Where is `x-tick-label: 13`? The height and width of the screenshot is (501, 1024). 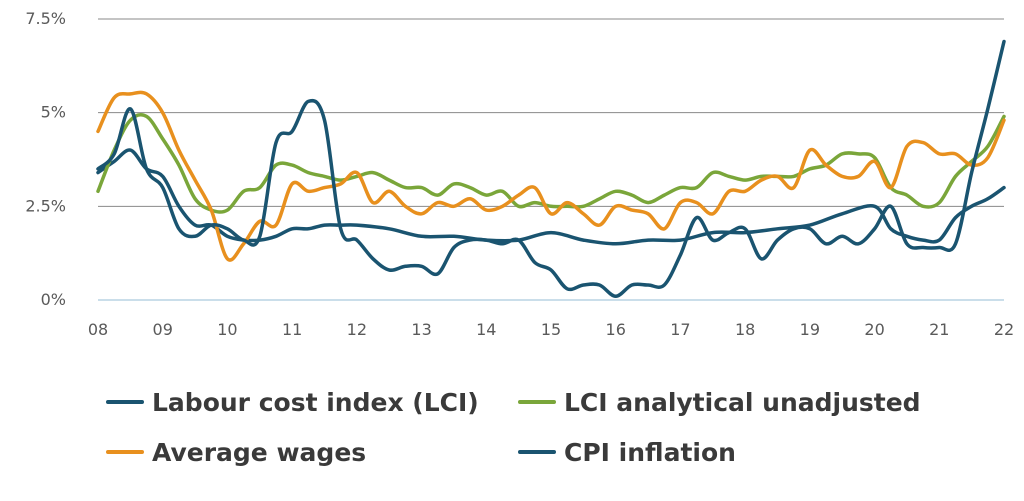 x-tick-label: 13 is located at coordinates (421, 329).